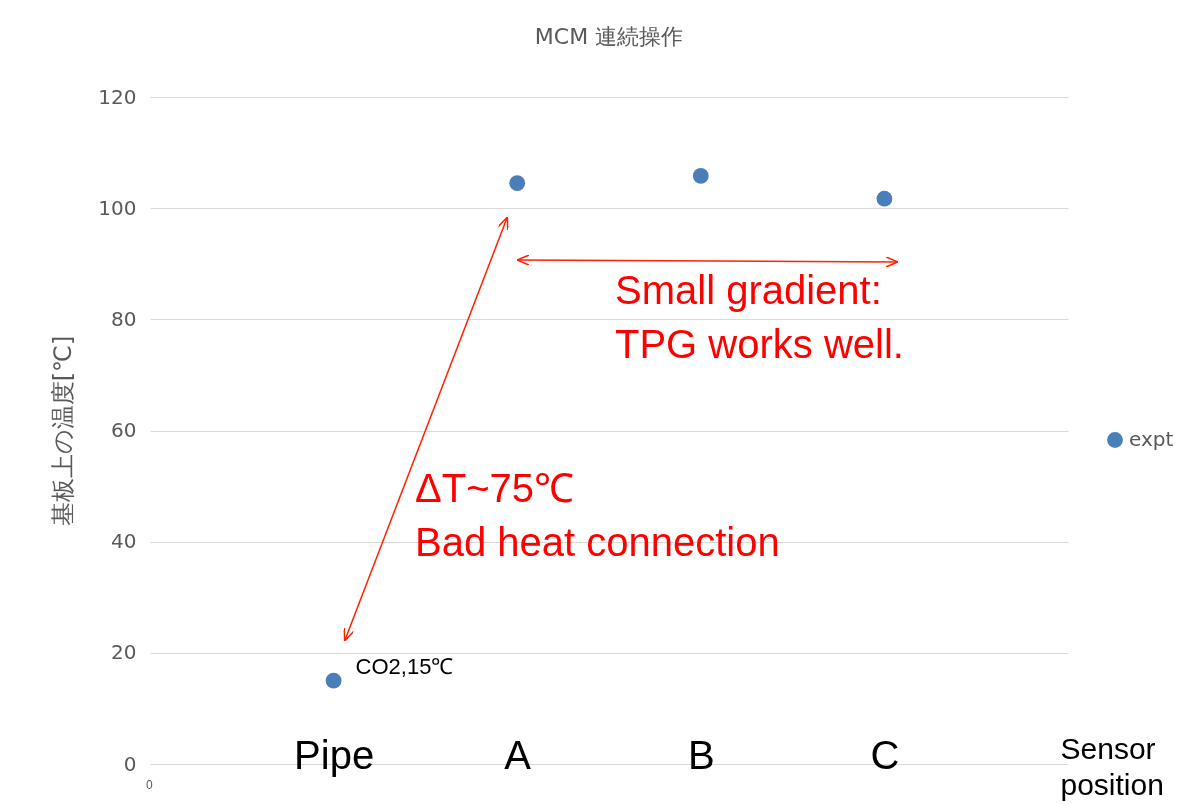 The height and width of the screenshot is (805, 1198). I want to click on y-tick-label: 80, so click(124, 318).